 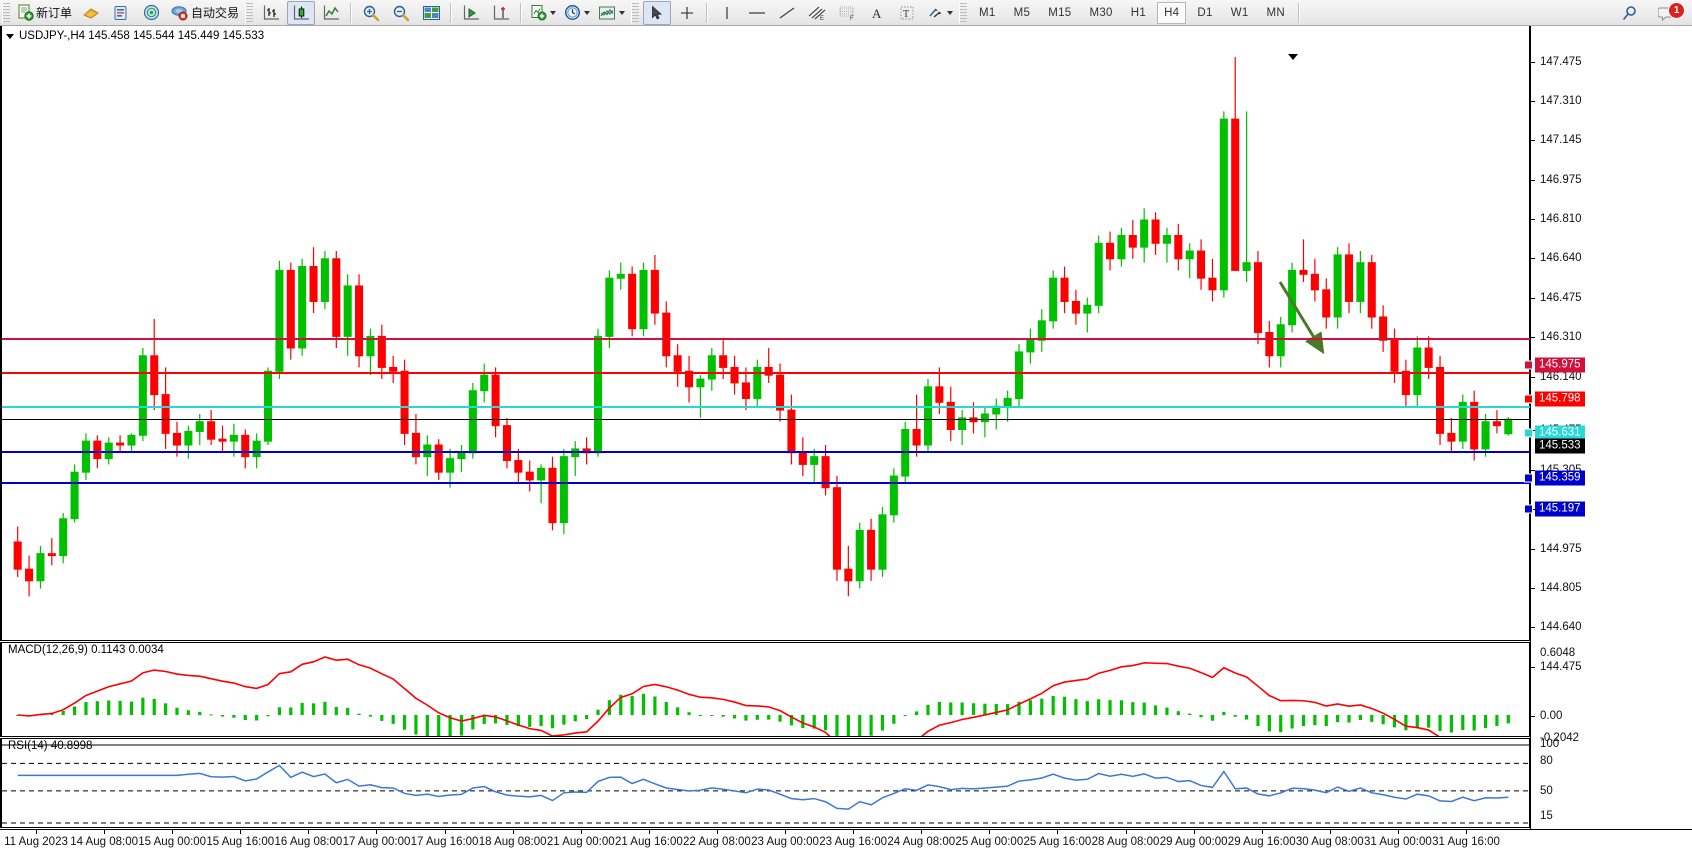 What do you see at coordinates (987, 12) in the screenshot?
I see `timeframe-m1: M1` at bounding box center [987, 12].